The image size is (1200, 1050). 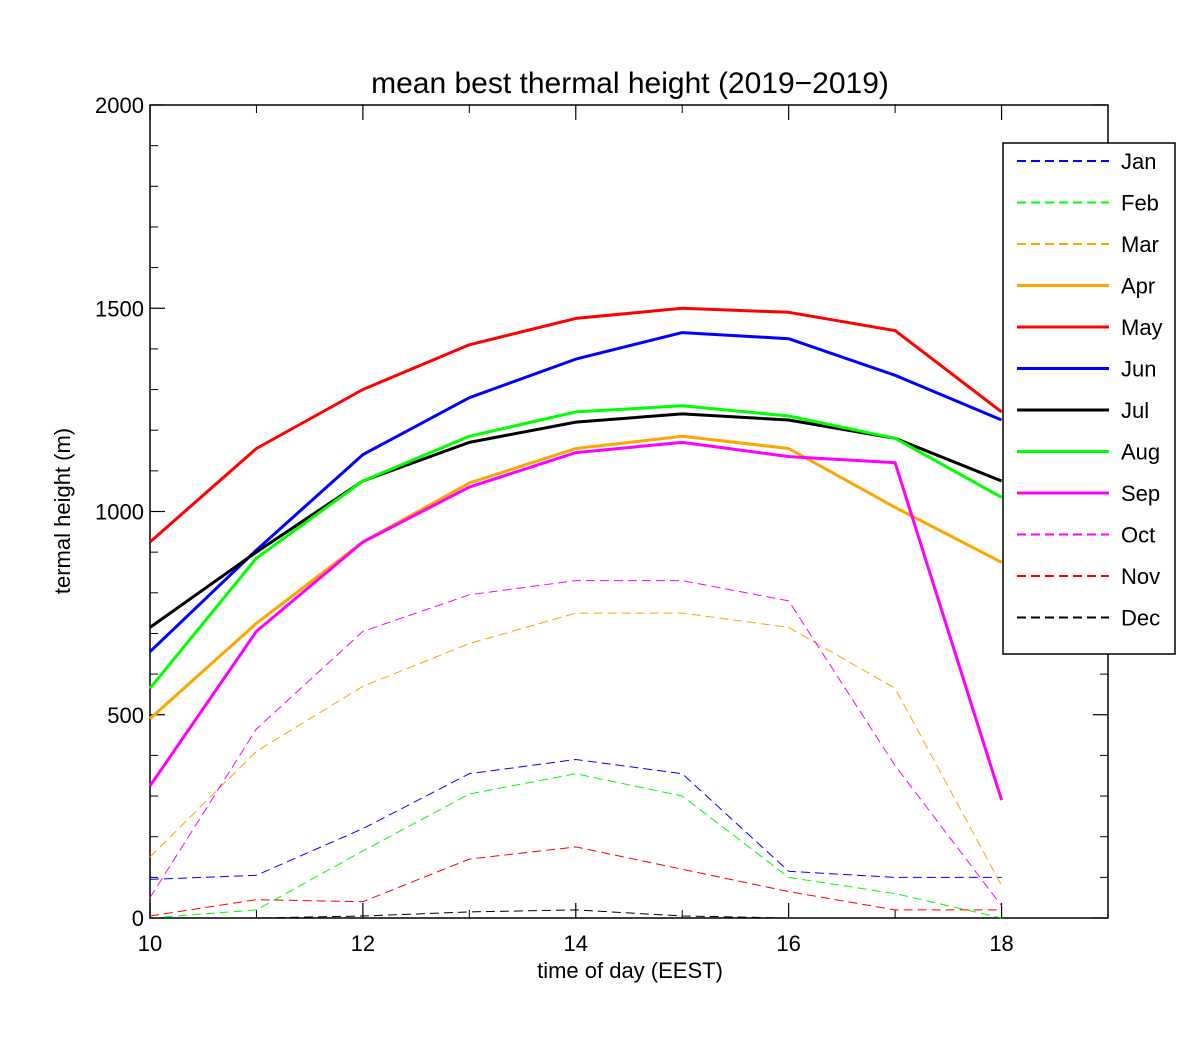 What do you see at coordinates (1142, 327) in the screenshot?
I see `legend-label-may: May` at bounding box center [1142, 327].